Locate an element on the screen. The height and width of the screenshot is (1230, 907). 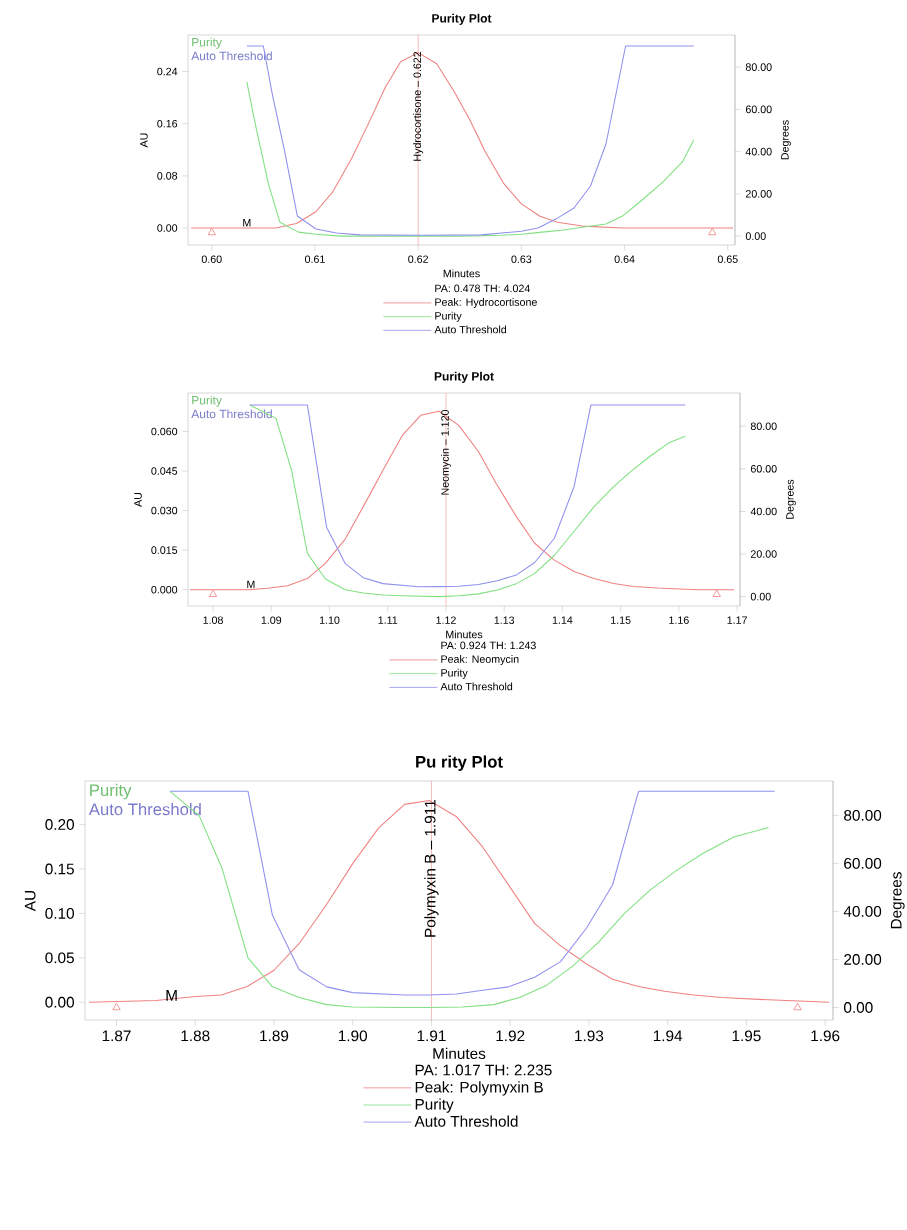
ref-line-label: Hydrocortisone – 0.622 is located at coordinates (418, 106).